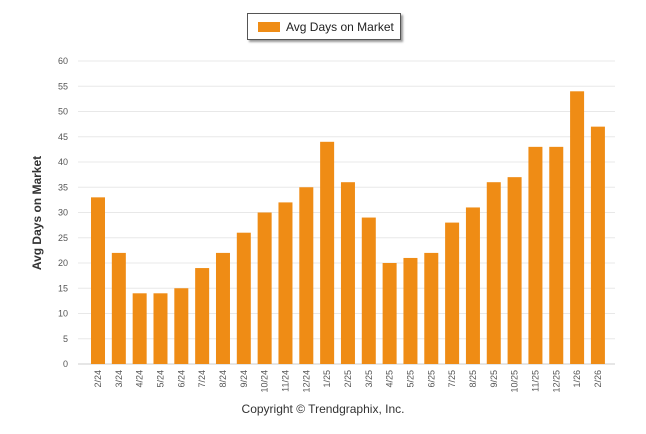 The width and height of the screenshot is (646, 434). Describe the element at coordinates (473, 379) in the screenshot. I see `x-tick-label: 8/25` at that location.